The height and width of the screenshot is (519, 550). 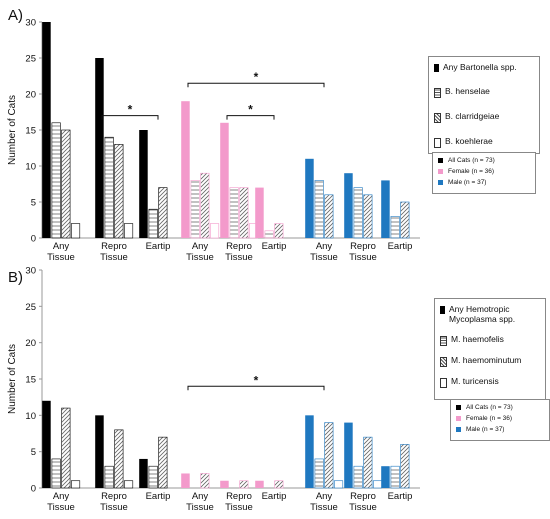 I want to click on species-legend-entry: M. haemominutum, so click(x=490, y=360).